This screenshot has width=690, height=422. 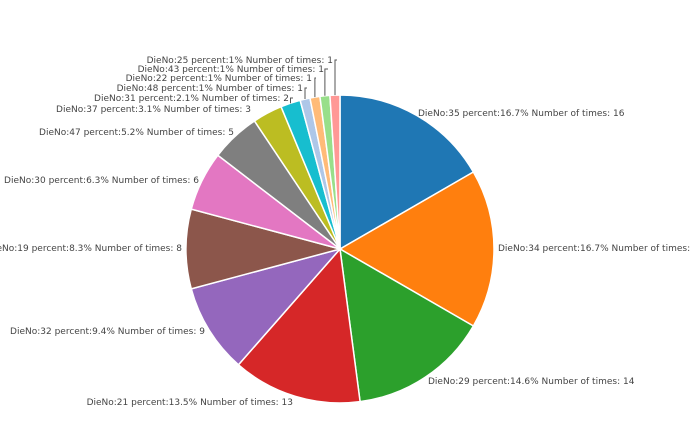 What do you see at coordinates (240, 61) in the screenshot?
I see `slice-label-dieno-25: DieNo:25 percent:1% Number of times: 1` at bounding box center [240, 61].